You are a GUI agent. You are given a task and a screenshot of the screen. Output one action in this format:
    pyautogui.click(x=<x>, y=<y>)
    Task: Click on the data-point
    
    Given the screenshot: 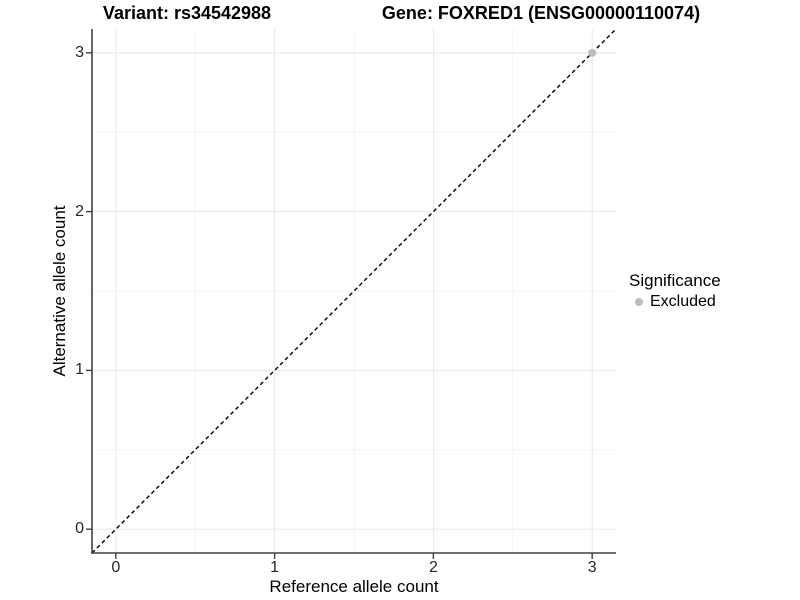 What is the action you would take?
    pyautogui.click(x=592, y=52)
    